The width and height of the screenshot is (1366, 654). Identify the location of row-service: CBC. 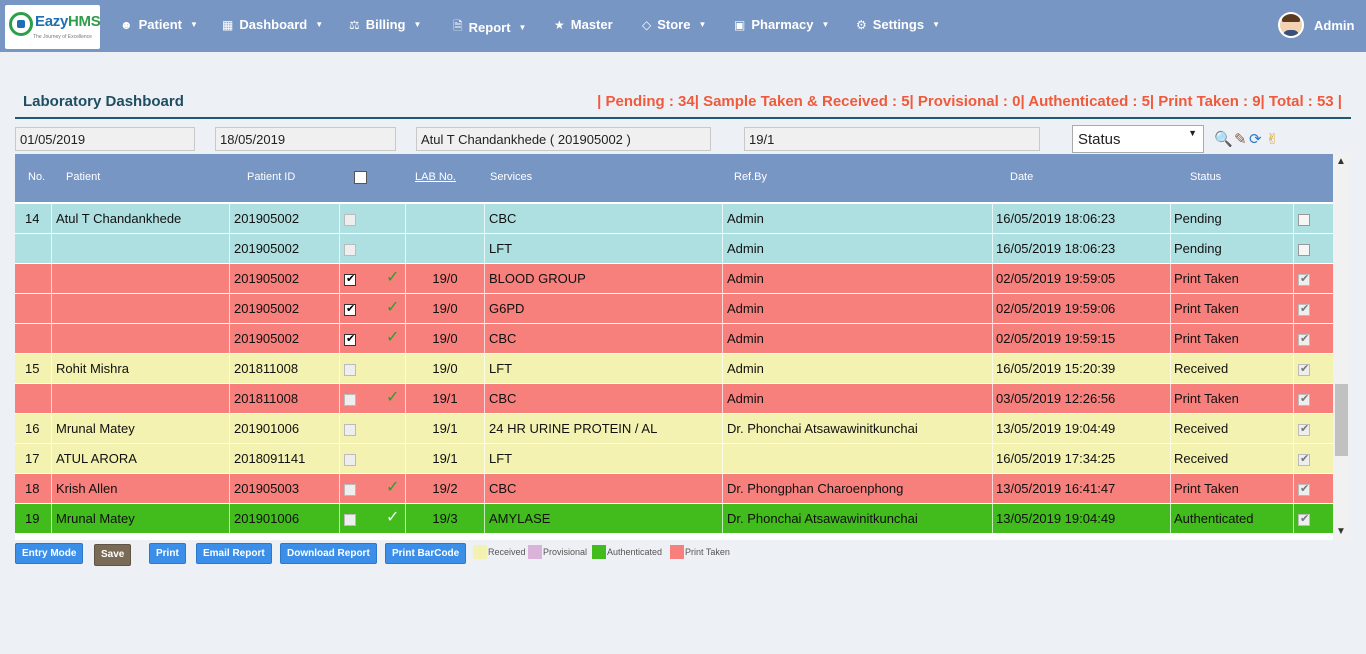
(503, 338).